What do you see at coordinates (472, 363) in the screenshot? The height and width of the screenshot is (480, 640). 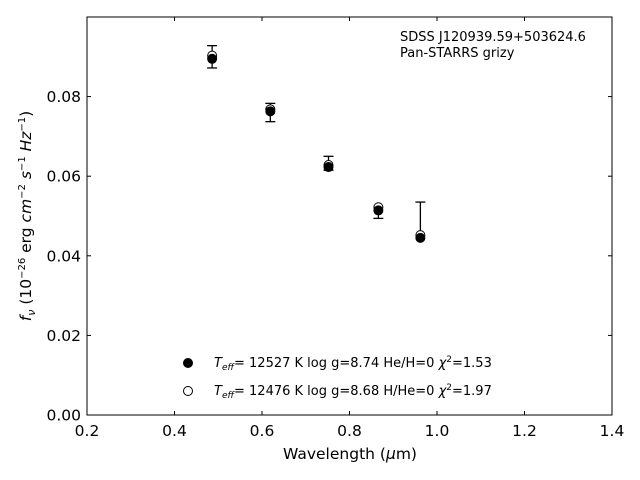 I see `legend-entry-1-chi2: =1.53` at bounding box center [472, 363].